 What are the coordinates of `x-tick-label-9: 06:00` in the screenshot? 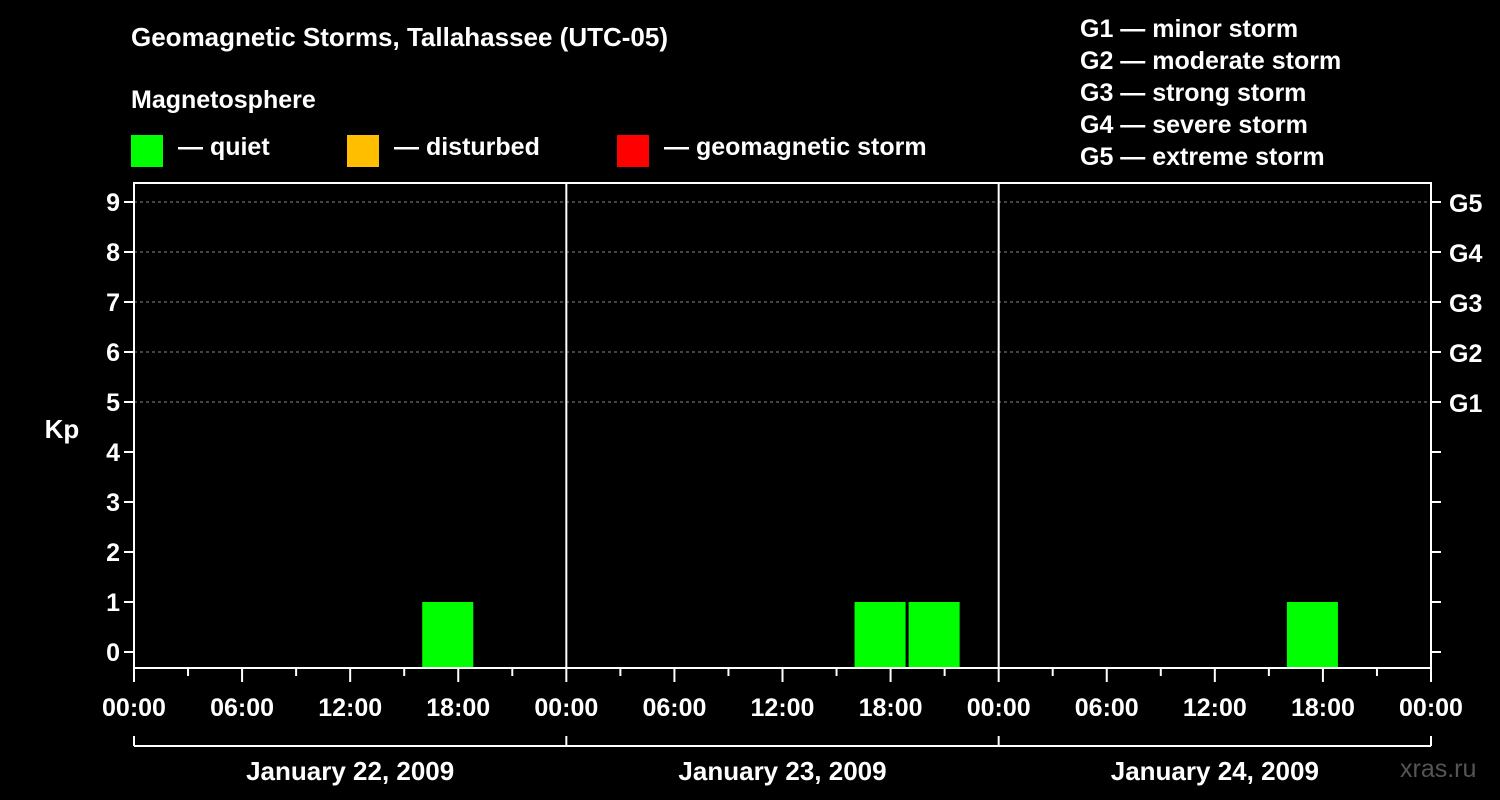 It's located at (1107, 708).